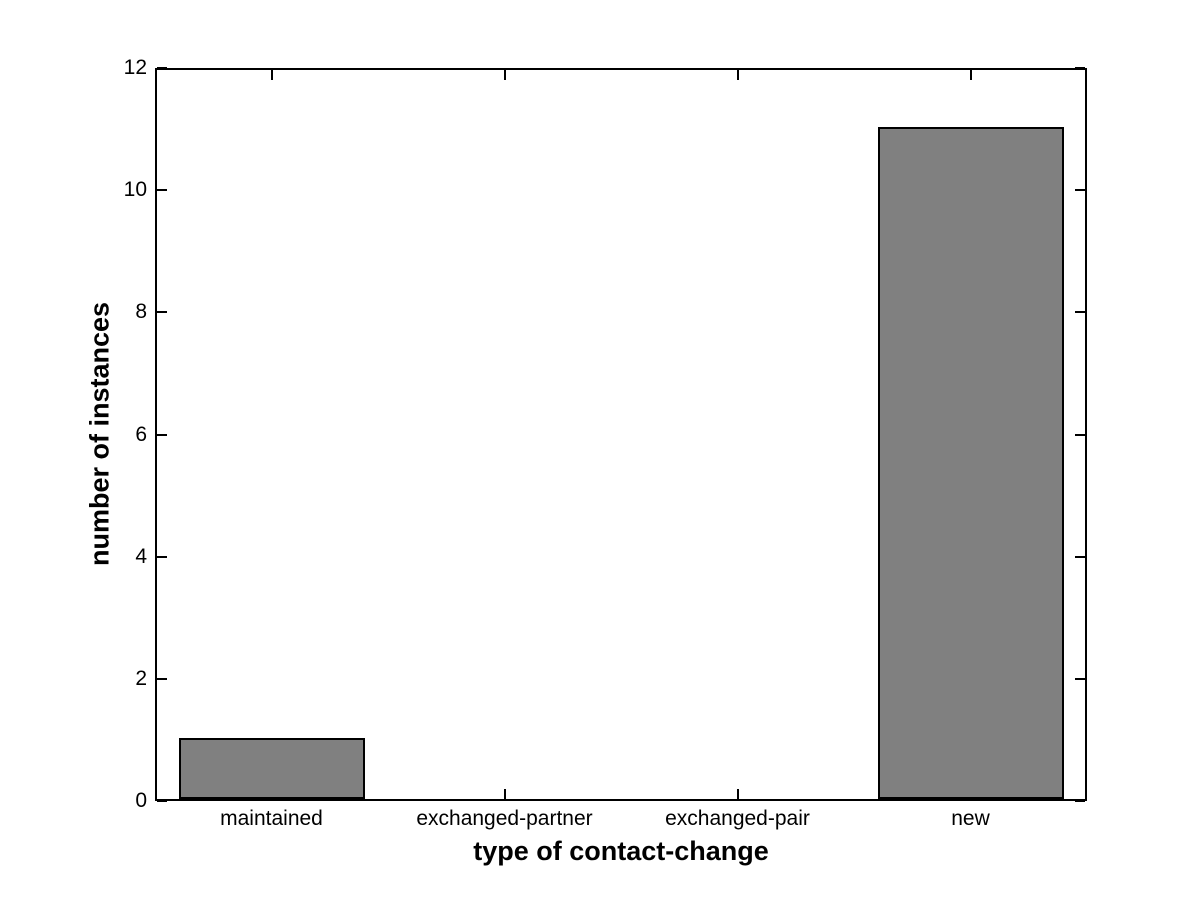  What do you see at coordinates (970, 818) in the screenshot?
I see `x-tick-label: new` at bounding box center [970, 818].